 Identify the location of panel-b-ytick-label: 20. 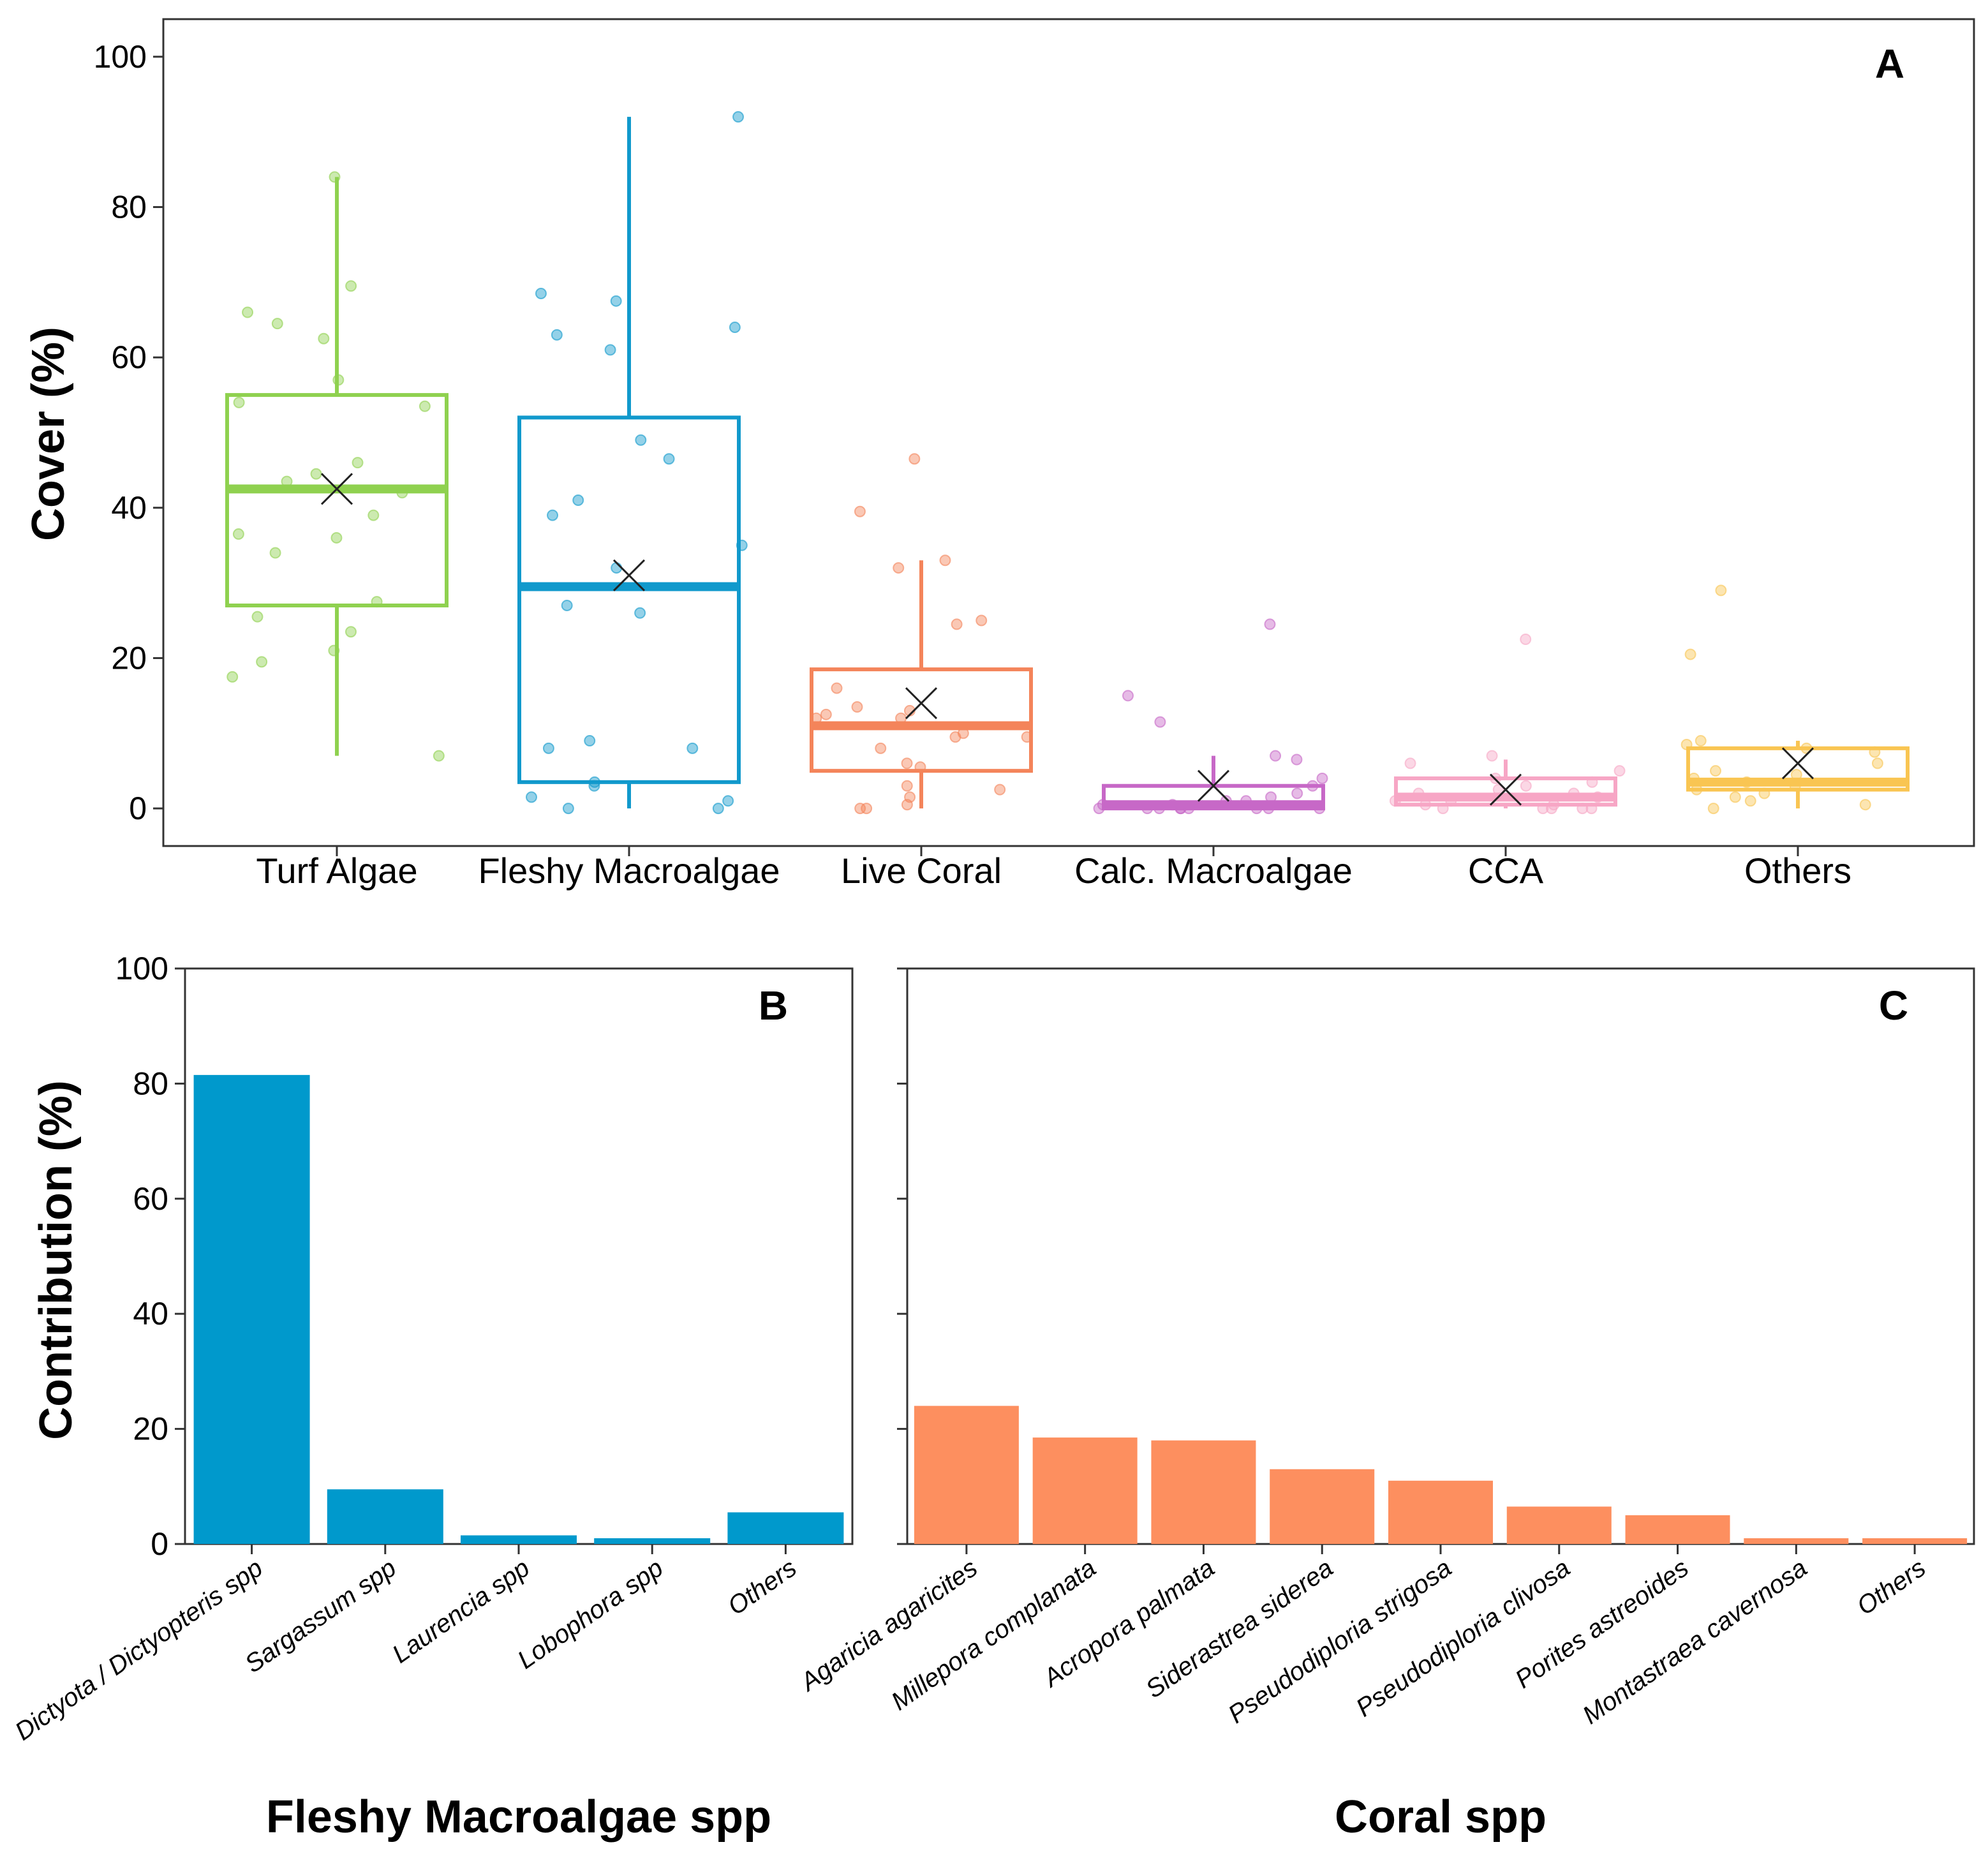
(150, 1429).